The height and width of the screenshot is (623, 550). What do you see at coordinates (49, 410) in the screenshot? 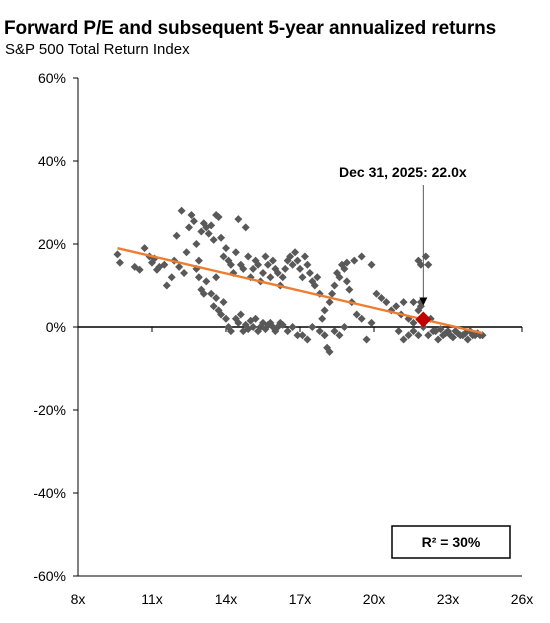
I see `y-tick-label: -20%` at bounding box center [49, 410].